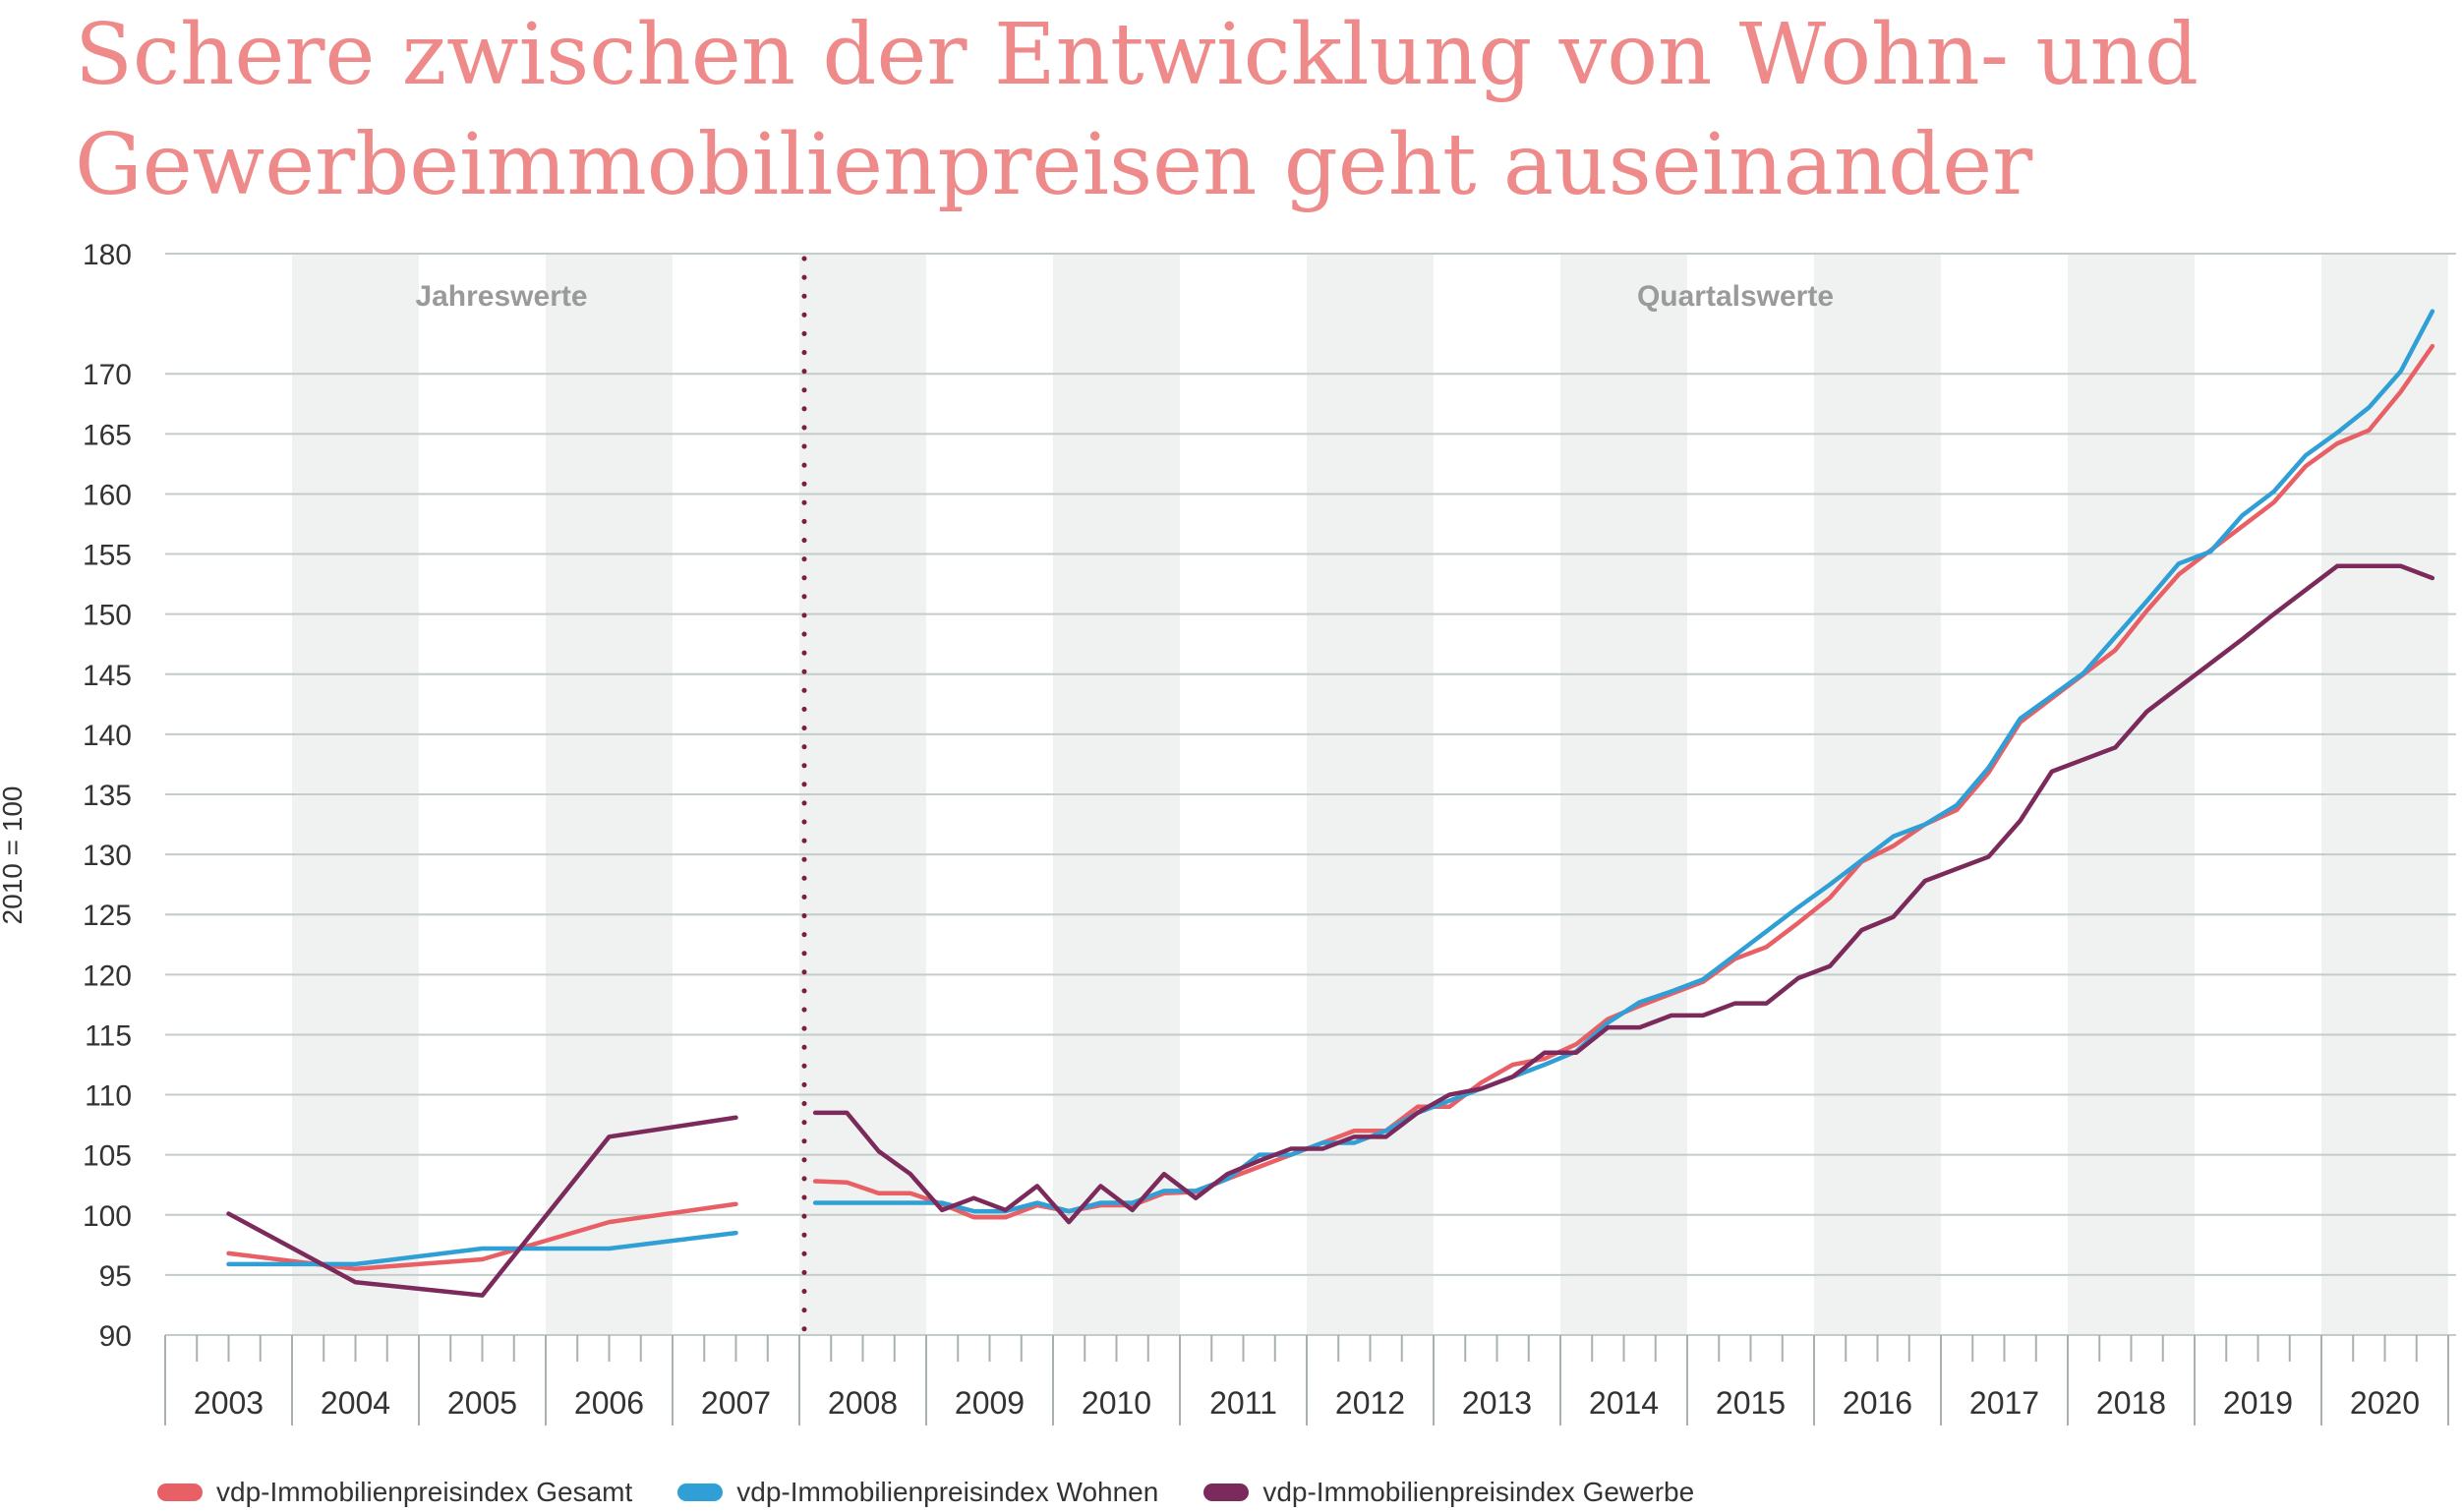  I want to click on x-tick-label: 2005, so click(482, 1403).